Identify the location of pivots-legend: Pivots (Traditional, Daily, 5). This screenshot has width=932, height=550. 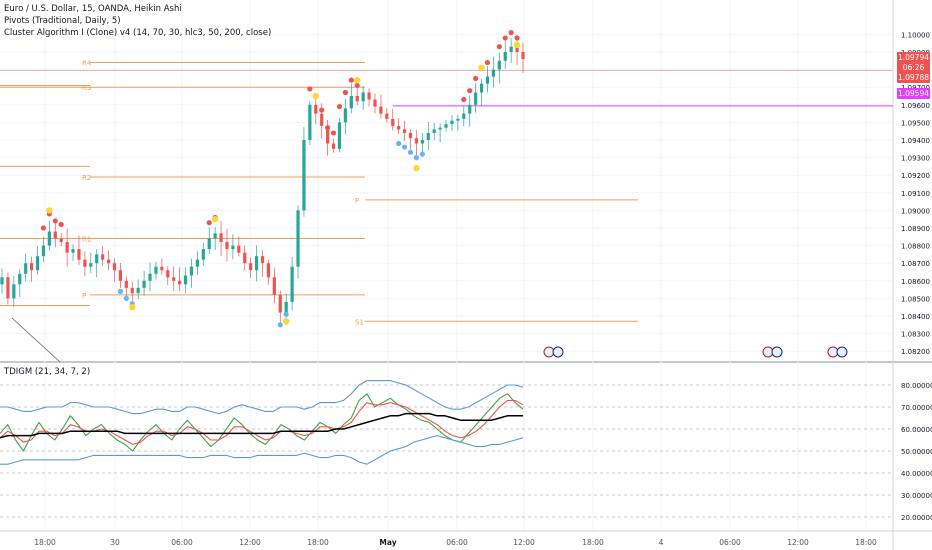
(62, 21).